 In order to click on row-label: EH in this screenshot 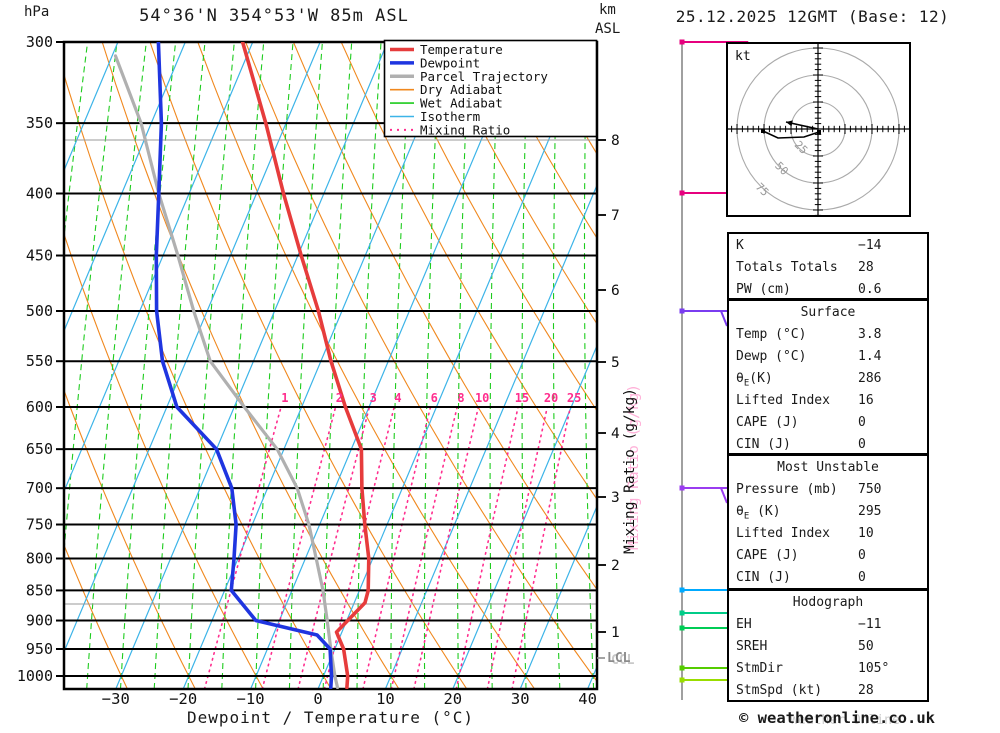, I will do `click(744, 624)`.